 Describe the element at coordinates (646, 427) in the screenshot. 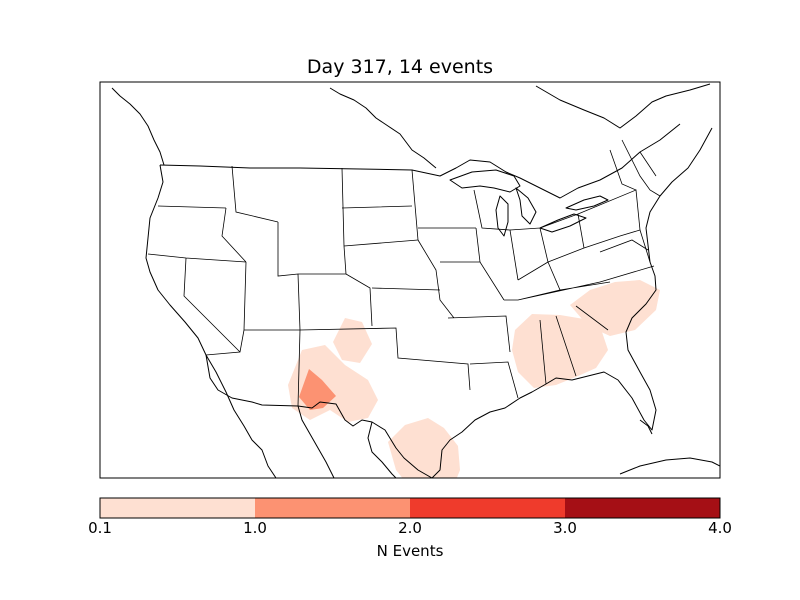

I see `florida-keys` at that location.